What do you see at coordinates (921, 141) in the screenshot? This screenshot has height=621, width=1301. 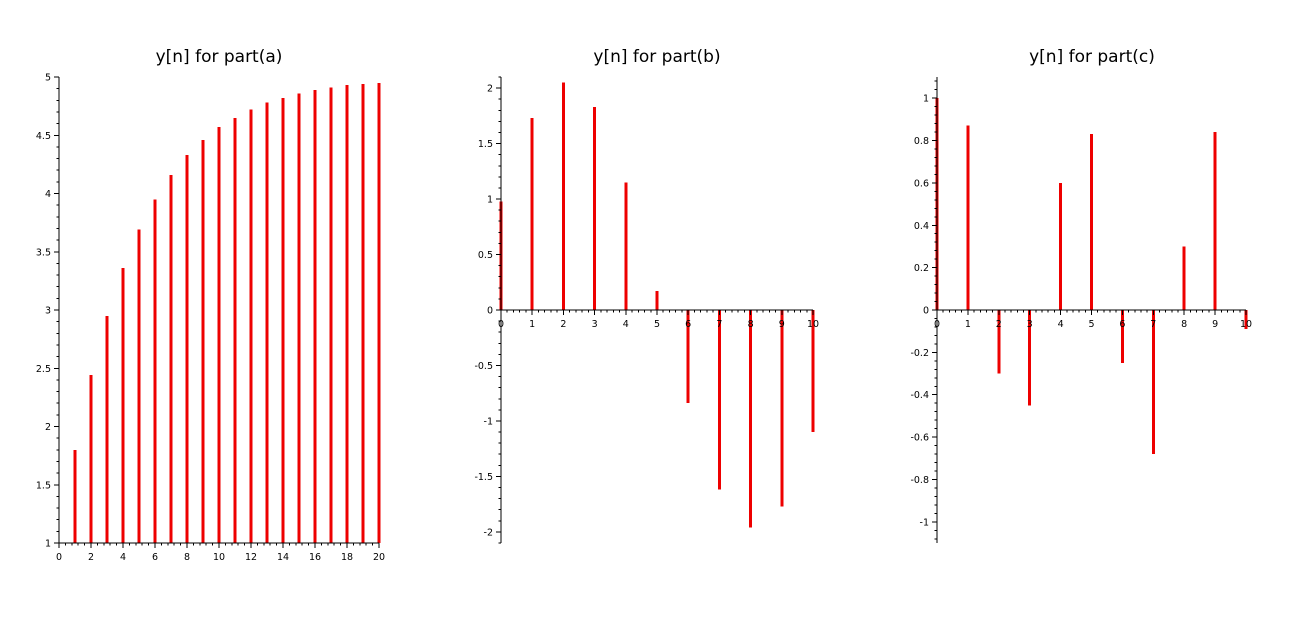 I see `y-tick-label: 0.8` at bounding box center [921, 141].